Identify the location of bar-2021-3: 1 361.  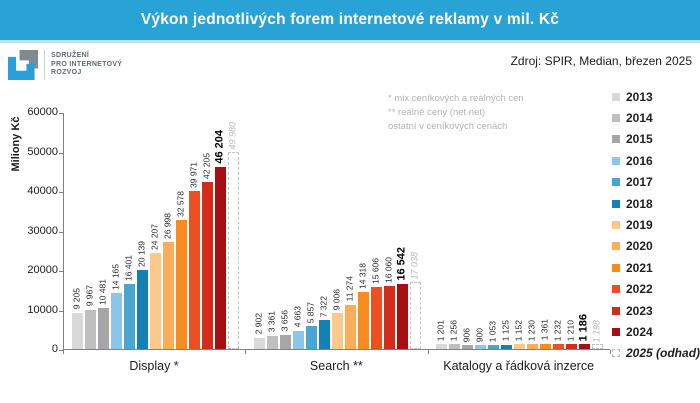
(545, 334).